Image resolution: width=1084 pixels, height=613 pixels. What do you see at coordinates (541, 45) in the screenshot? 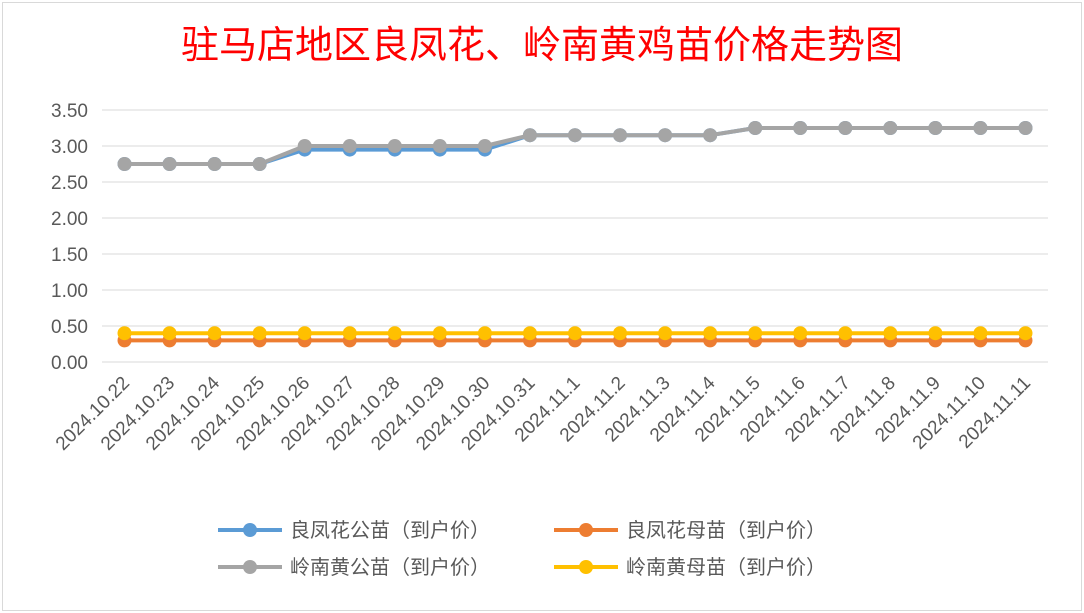
I see `chart-title: 驻马店地区良凤花、岭南黄鸡苗价格走势图` at bounding box center [541, 45].